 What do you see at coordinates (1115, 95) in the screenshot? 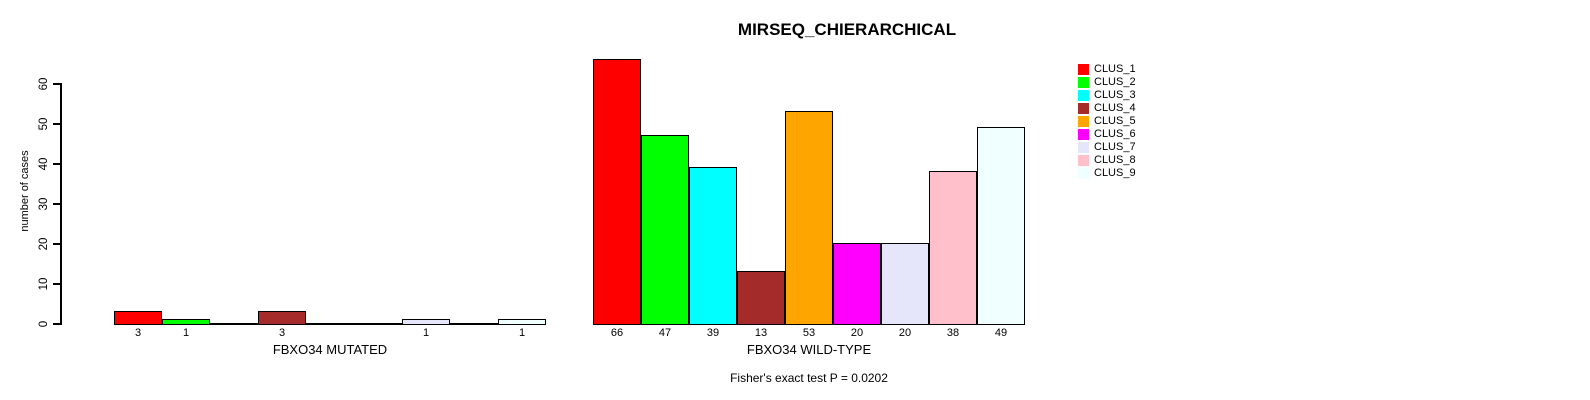
I see `legend-item-label: CLUS_3` at bounding box center [1115, 95].